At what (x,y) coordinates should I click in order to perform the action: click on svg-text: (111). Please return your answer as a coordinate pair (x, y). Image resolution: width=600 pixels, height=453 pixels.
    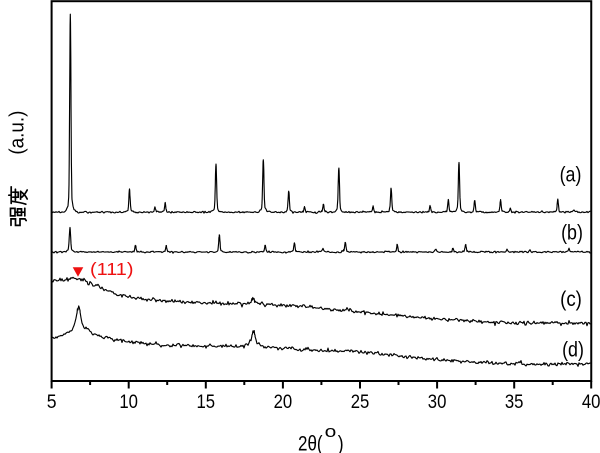
    Looking at the image, I should click on (112, 269).